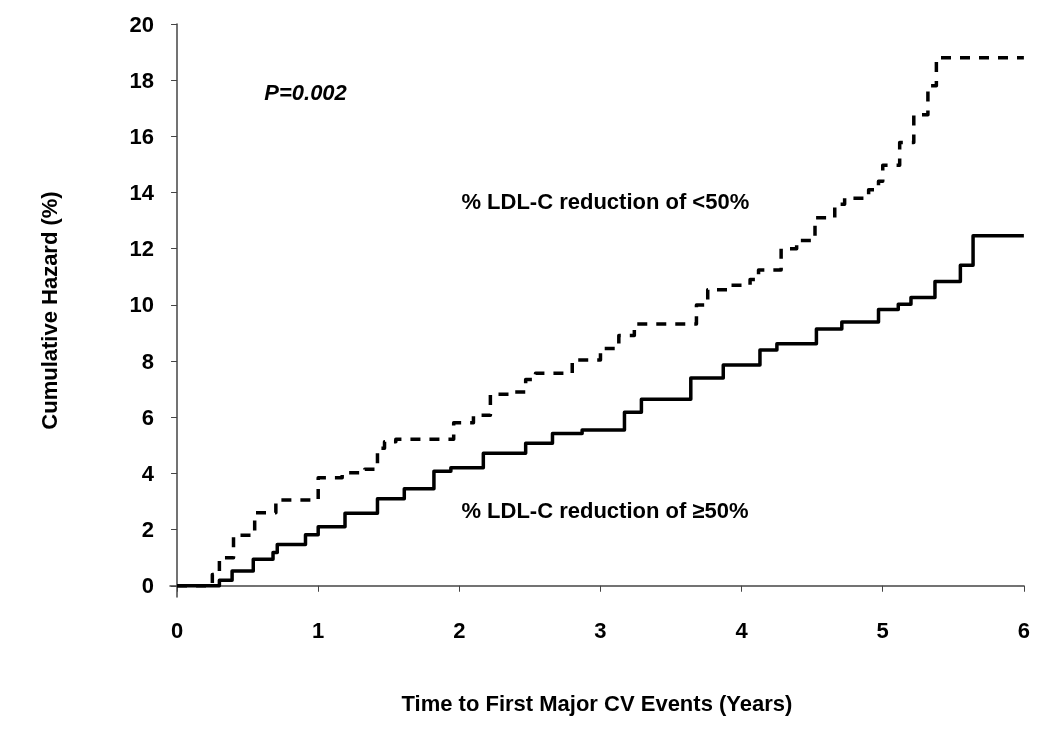 Image resolution: width=1041 pixels, height=740 pixels. Describe the element at coordinates (147, 530) in the screenshot. I see `y-tick-label: 2` at that location.